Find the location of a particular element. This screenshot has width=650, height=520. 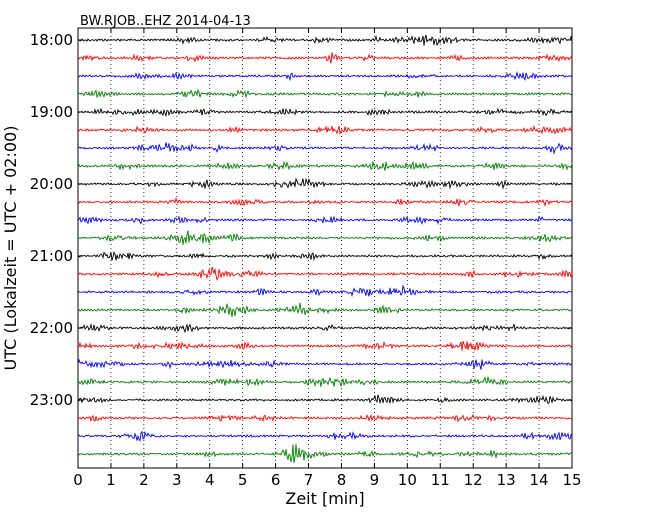

y-axis-label: UTC (Lokalzeit = UTC + 02:00) is located at coordinates (10, 248).